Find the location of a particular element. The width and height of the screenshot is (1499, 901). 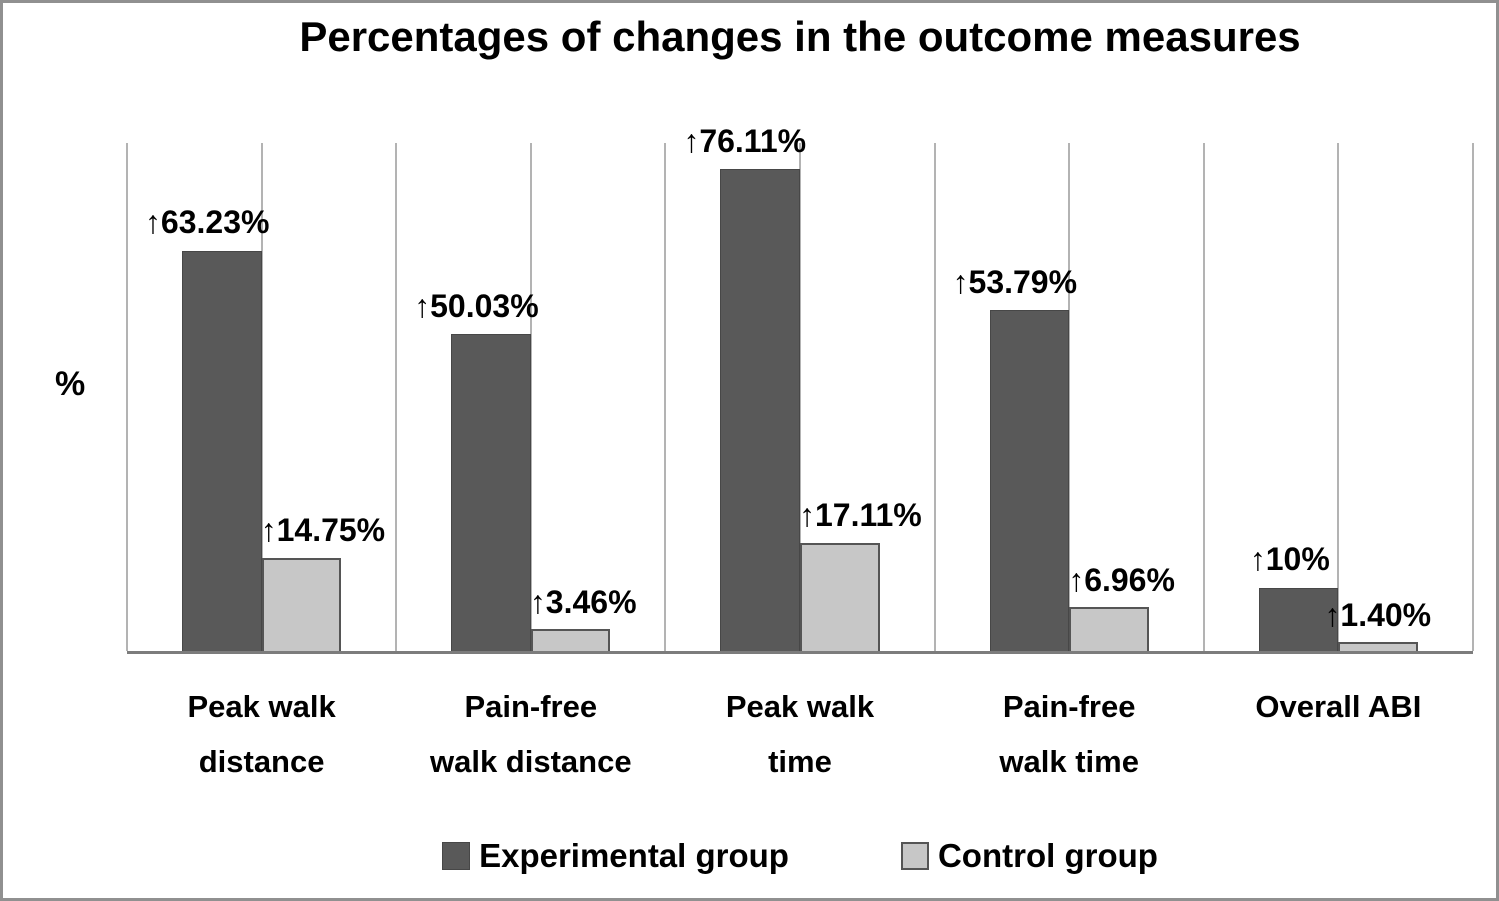

category-label: Overall ABI is located at coordinates (1338, 734).